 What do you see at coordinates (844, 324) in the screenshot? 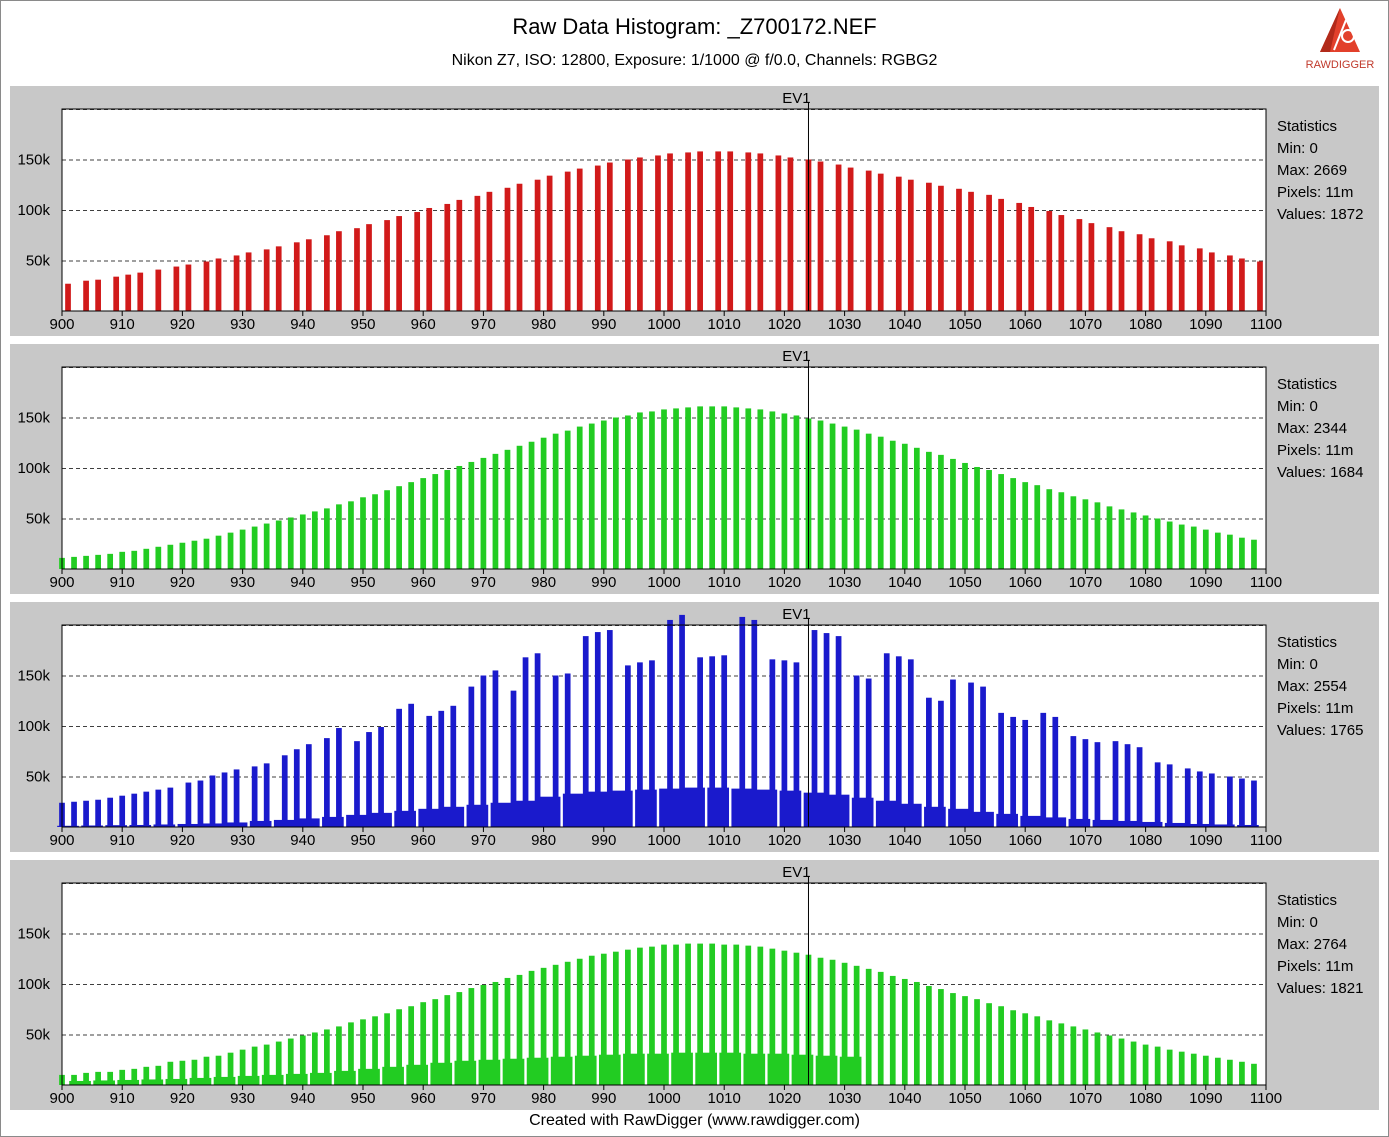
I see `x-tick-label: 1030` at bounding box center [844, 324].